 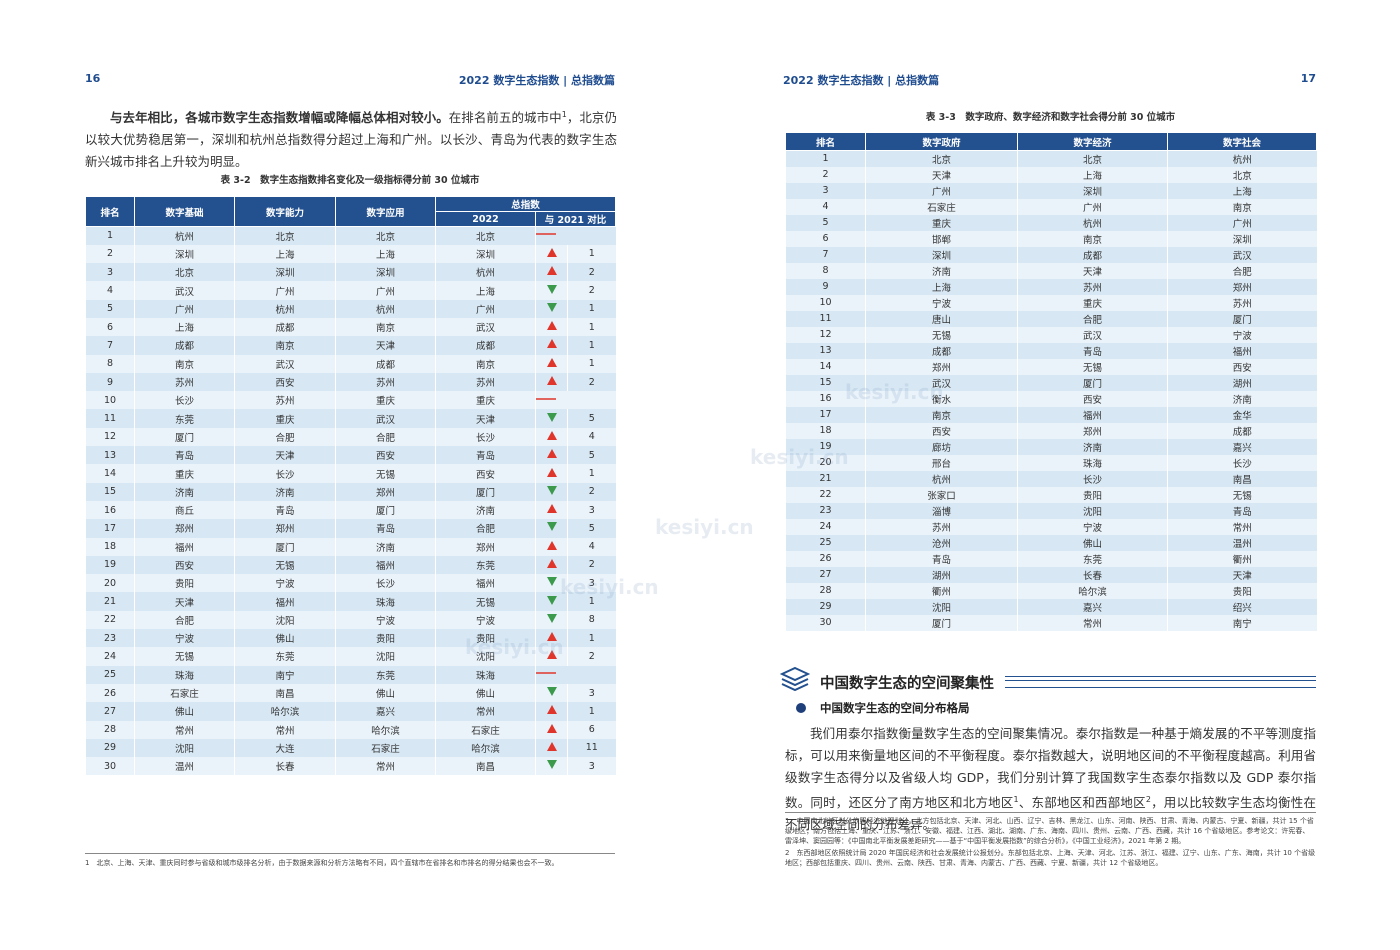 I want to click on rank-cell: 29, so click(x=110, y=748).